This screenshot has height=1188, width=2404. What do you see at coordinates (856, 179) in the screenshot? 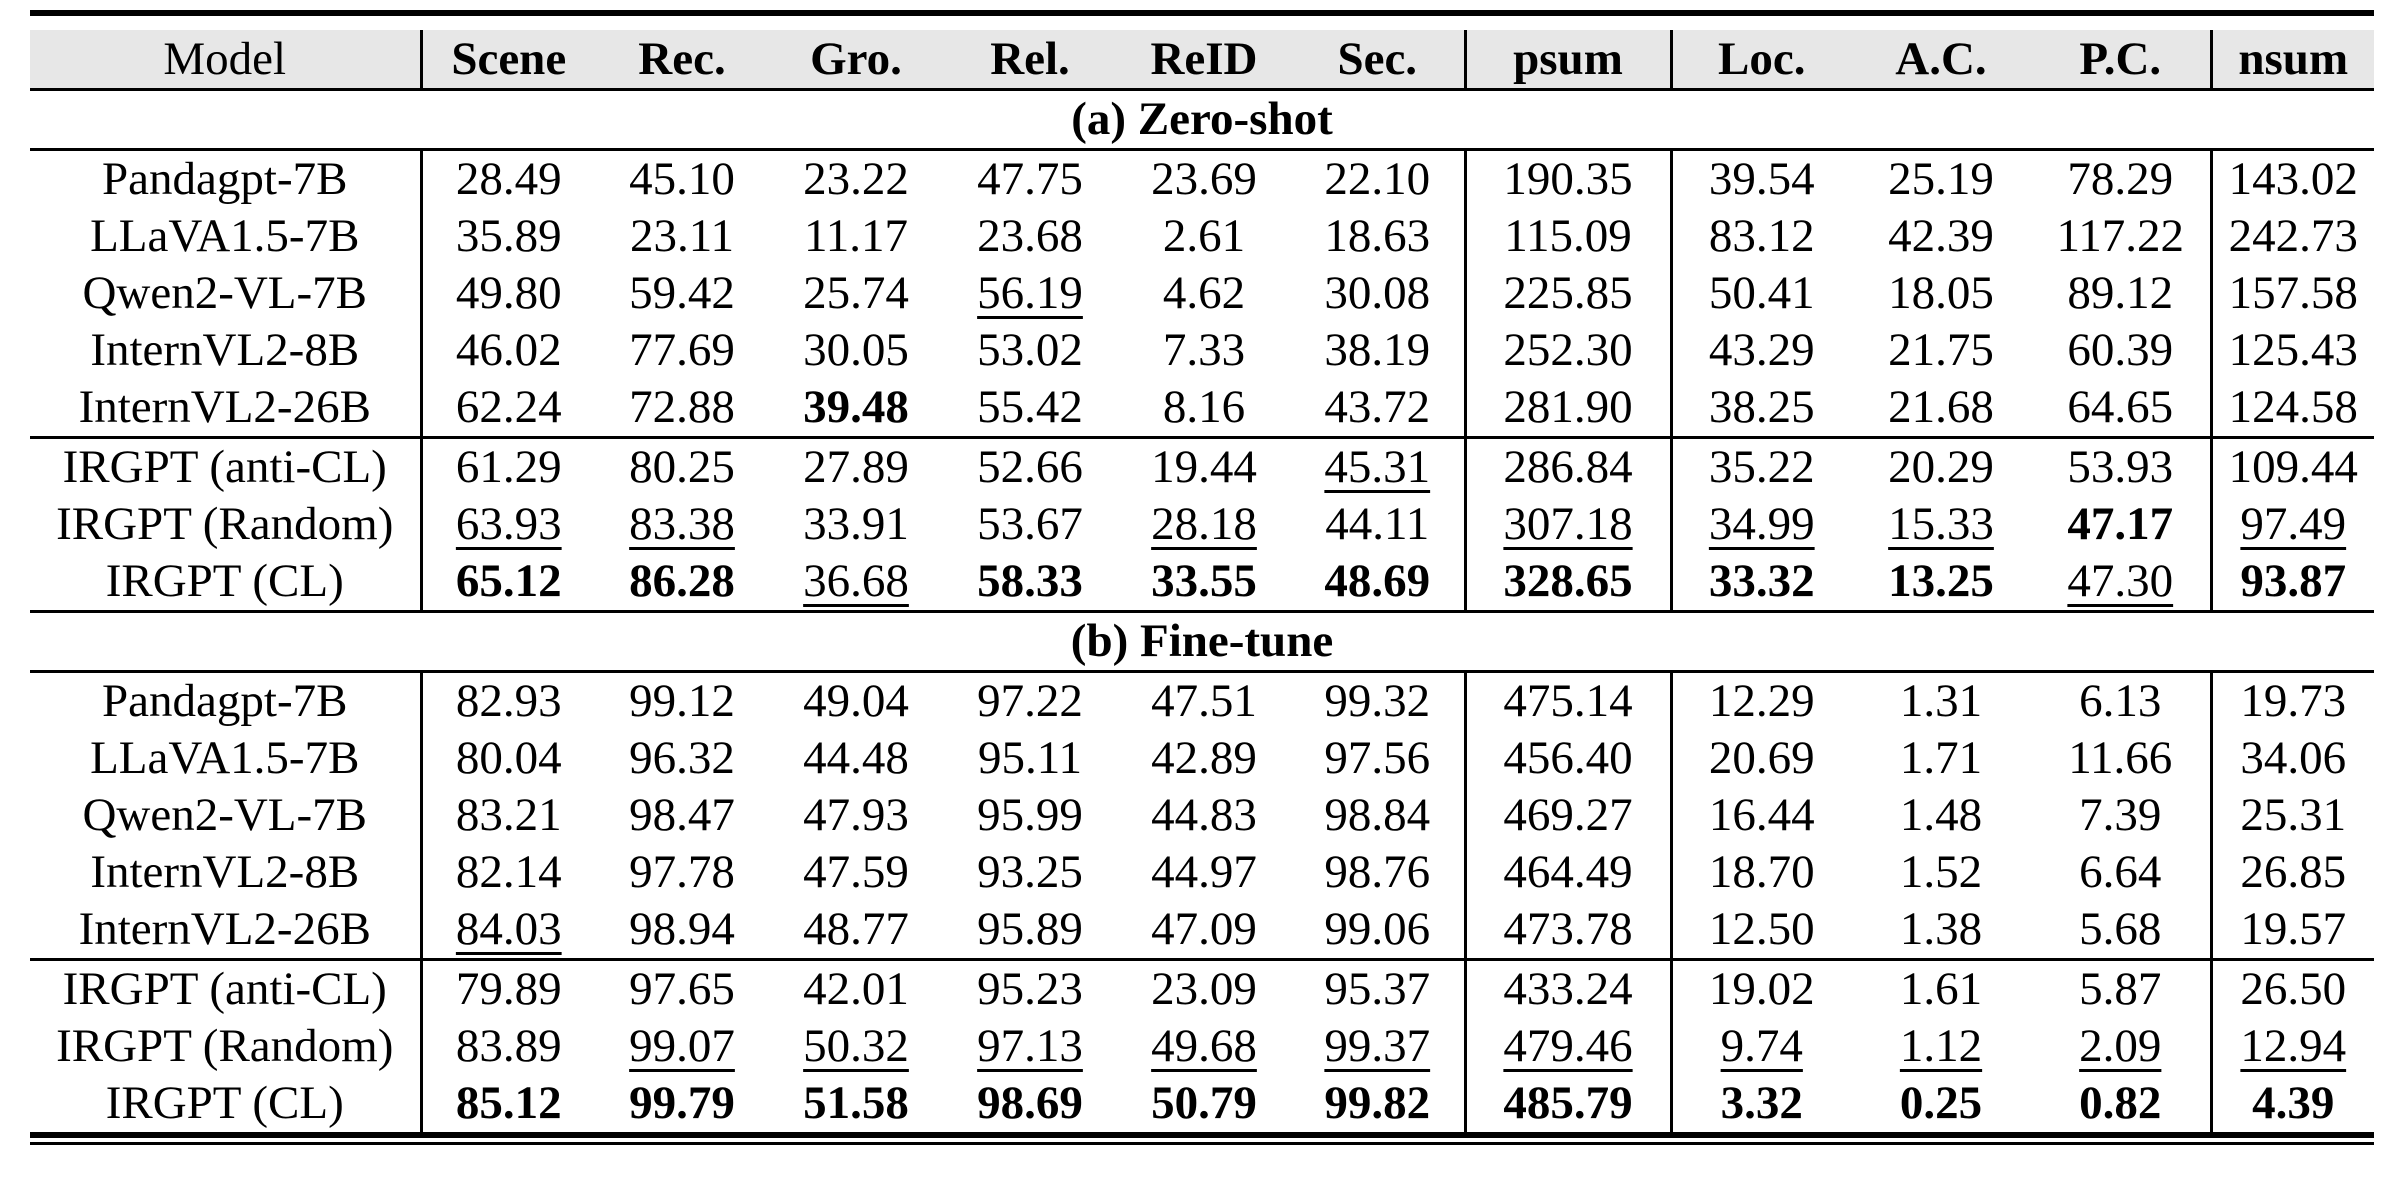
I see `value-text: 23.22` at bounding box center [856, 179].